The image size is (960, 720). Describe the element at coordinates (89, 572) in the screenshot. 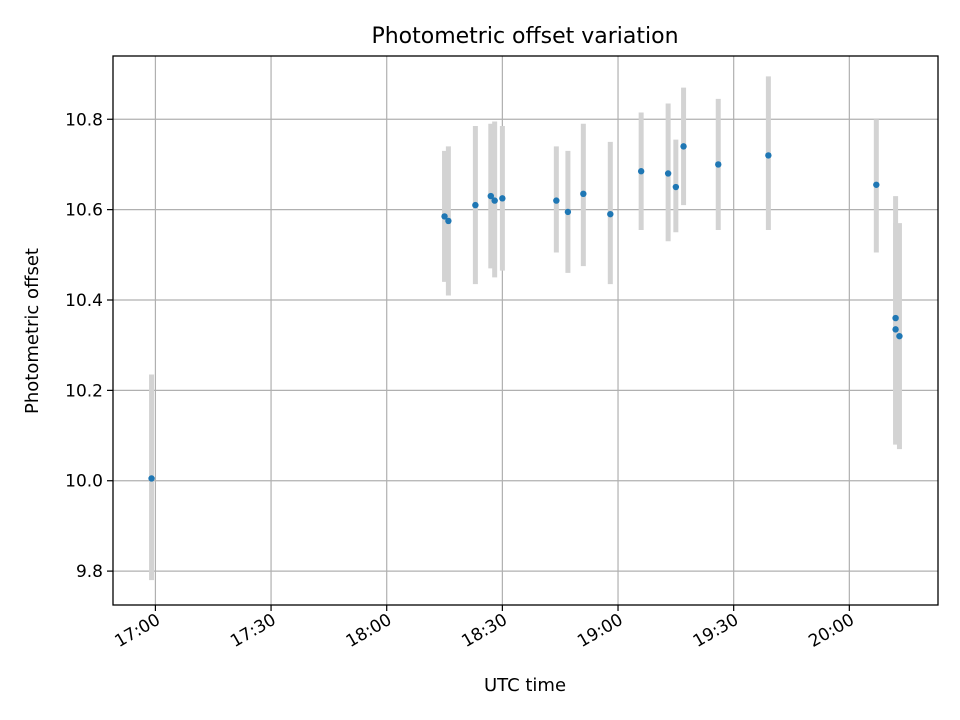

I see `y-tick-label: 9.8` at that location.